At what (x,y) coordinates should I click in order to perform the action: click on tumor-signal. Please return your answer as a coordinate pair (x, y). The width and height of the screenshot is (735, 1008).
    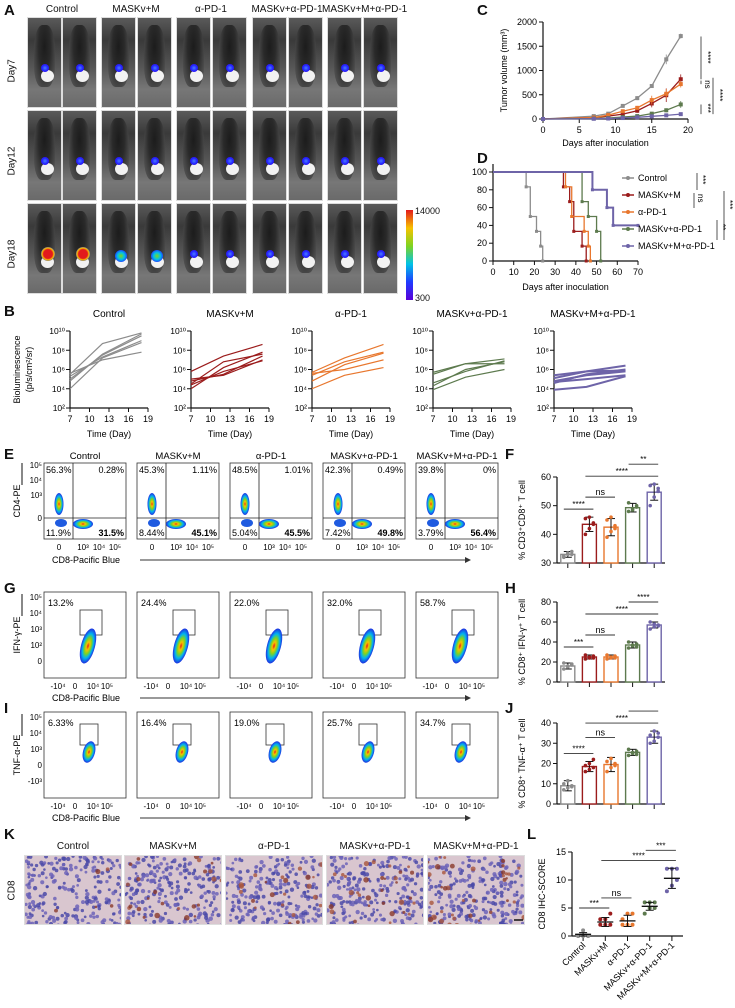
    Looking at the image, I should click on (157, 256).